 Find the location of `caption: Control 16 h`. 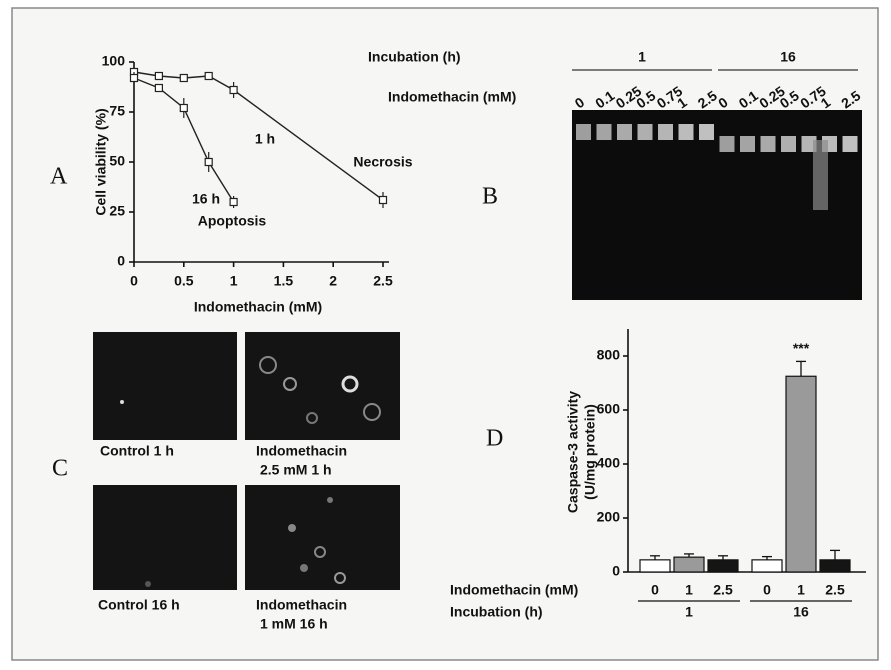

caption: Control 16 h is located at coordinates (139, 605).